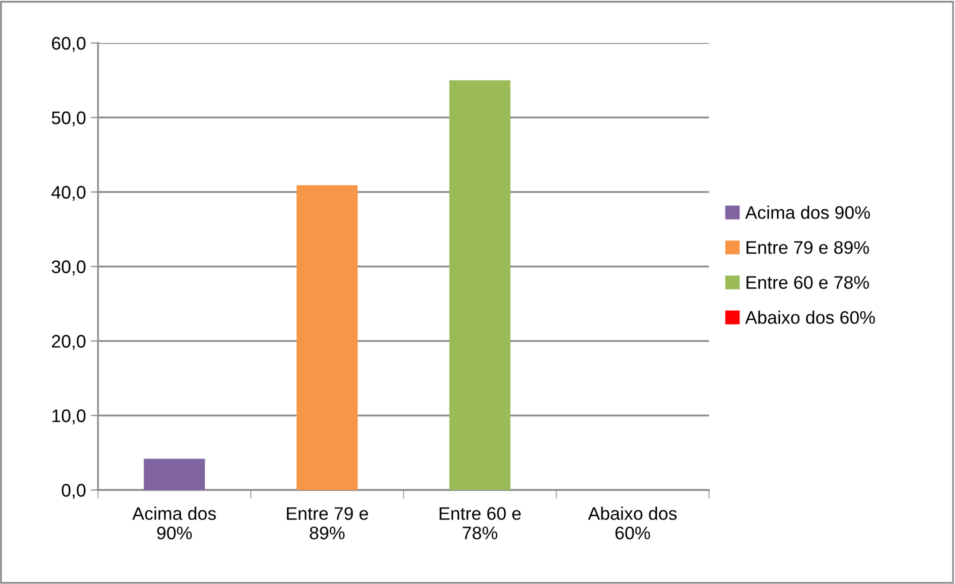 This screenshot has height=584, width=955. What do you see at coordinates (807, 212) in the screenshot?
I see `legend-label: Acima dos 90%` at bounding box center [807, 212].